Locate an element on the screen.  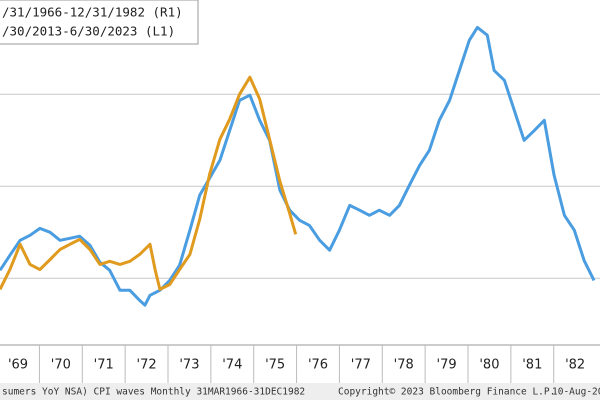
footer-right: 10-Aug-202 is located at coordinates (576, 392).